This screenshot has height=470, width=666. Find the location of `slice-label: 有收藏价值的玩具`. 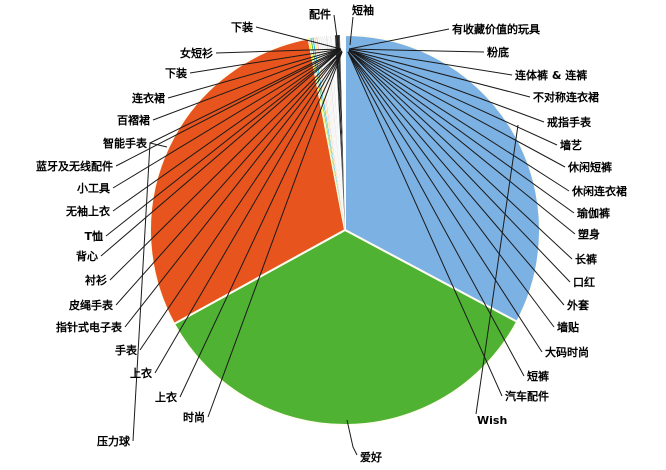

slice-label: 有收藏价值的玩具 is located at coordinates (496, 29).